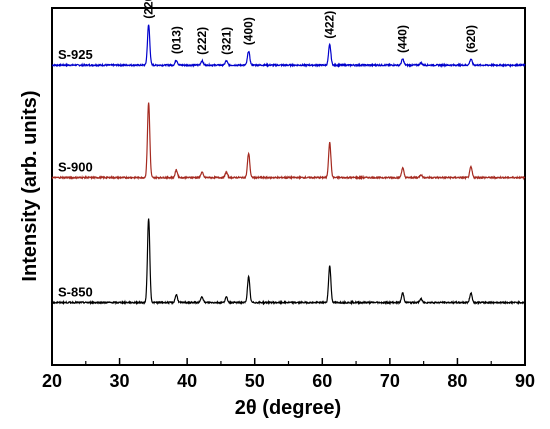  Describe the element at coordinates (471, 39) in the screenshot. I see `peak-label: (620)` at that location.